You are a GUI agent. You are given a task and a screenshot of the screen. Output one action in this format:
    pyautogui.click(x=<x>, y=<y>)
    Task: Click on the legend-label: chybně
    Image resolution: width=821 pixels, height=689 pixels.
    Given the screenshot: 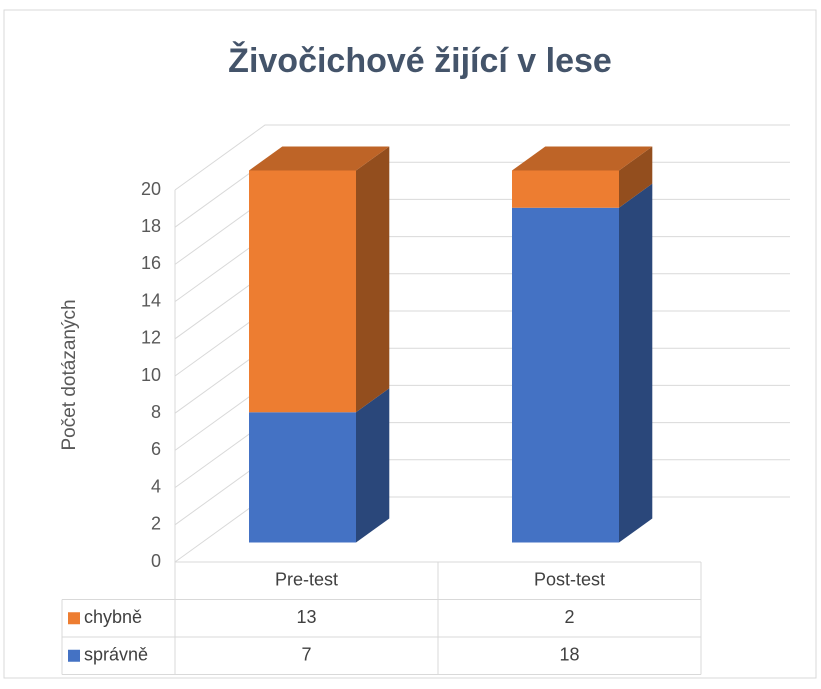 What is the action you would take?
    pyautogui.click(x=113, y=617)
    